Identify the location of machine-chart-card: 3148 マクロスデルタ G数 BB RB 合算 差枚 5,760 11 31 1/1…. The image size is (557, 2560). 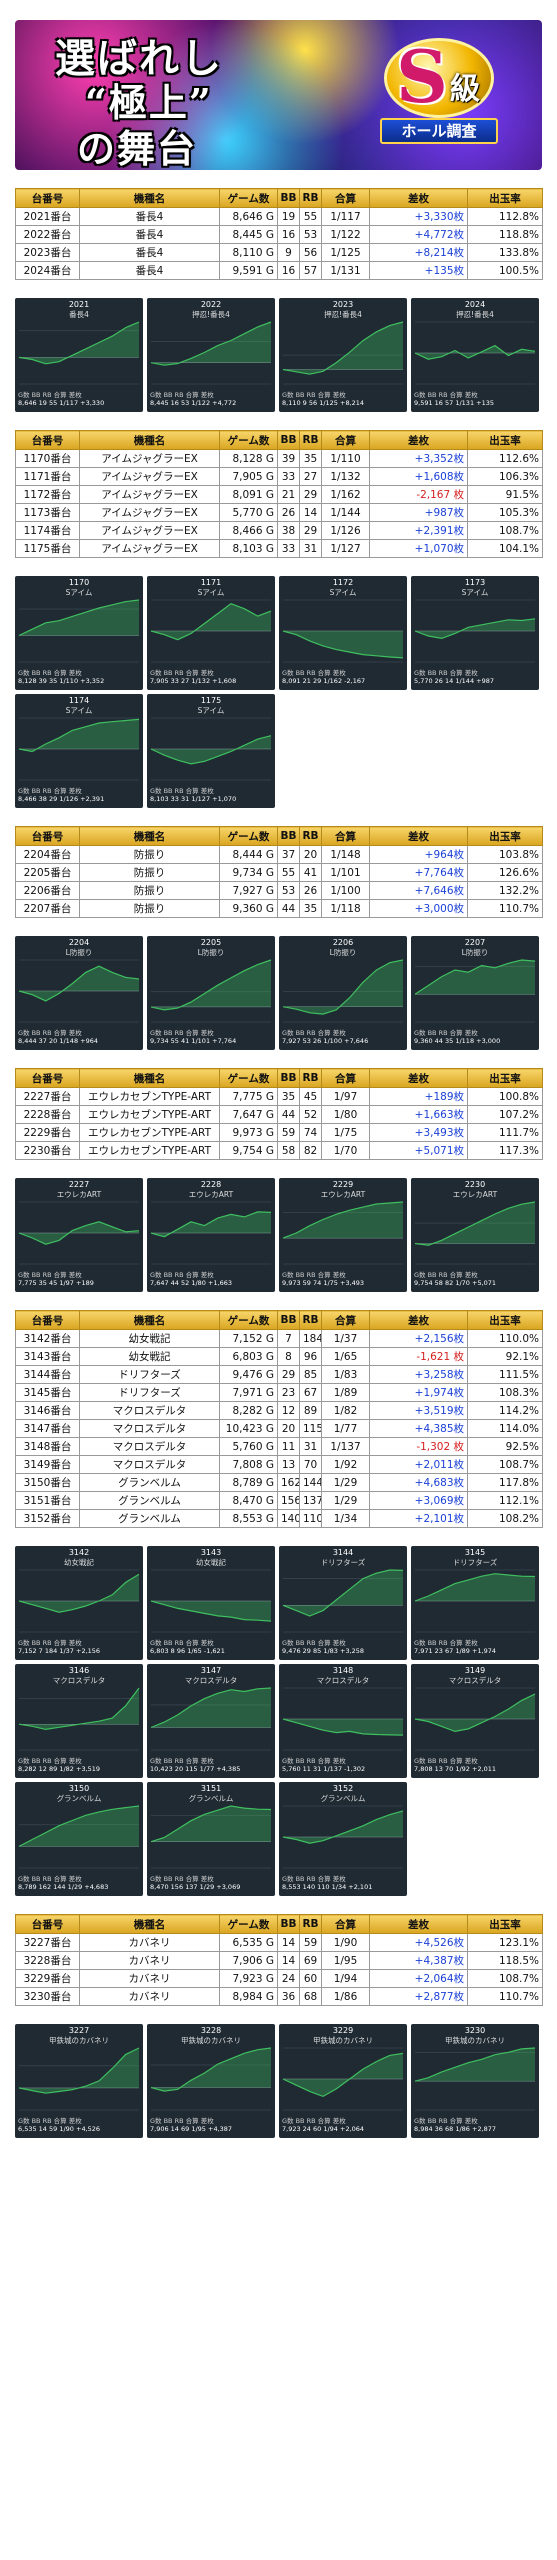
(343, 1721).